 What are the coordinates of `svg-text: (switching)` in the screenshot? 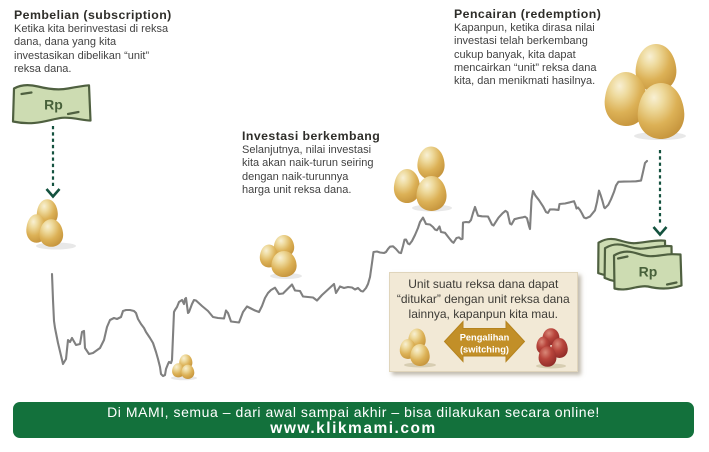 It's located at (484, 350).